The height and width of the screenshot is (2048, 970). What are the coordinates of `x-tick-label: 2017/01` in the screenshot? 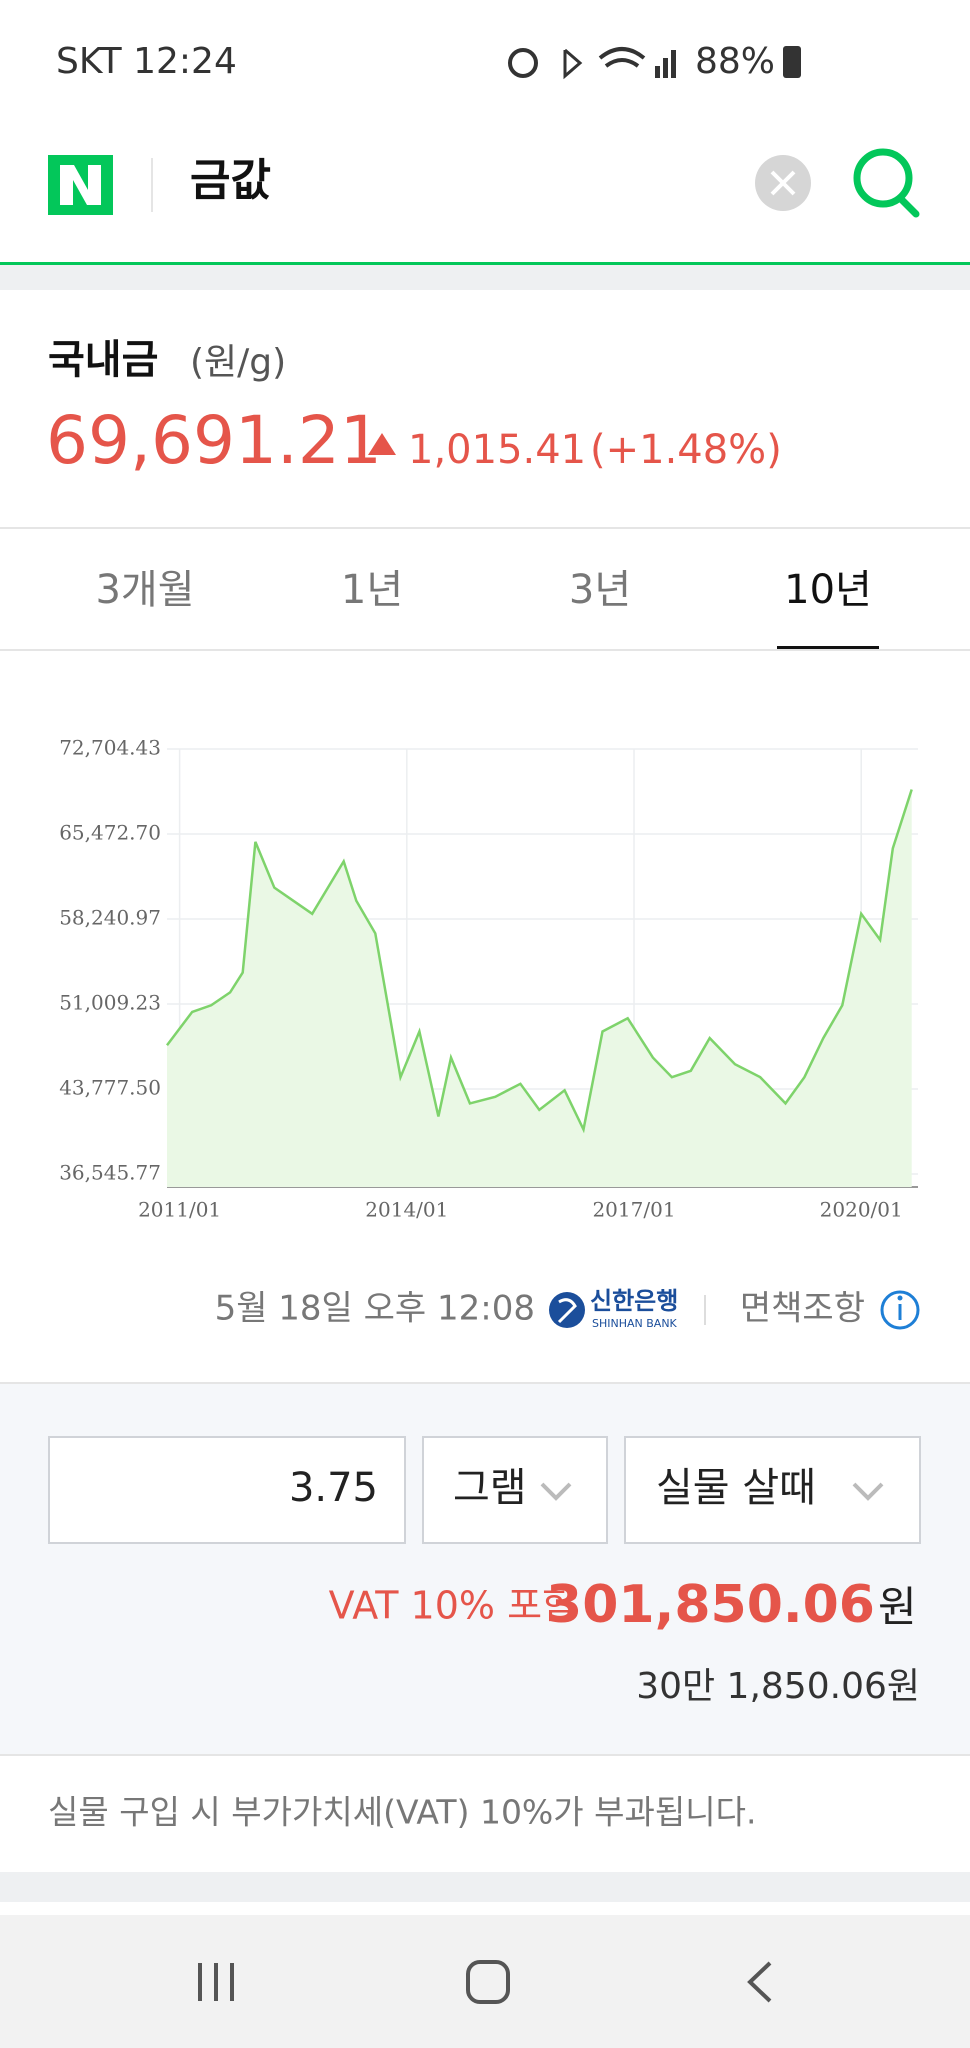 It's located at (633, 1210).